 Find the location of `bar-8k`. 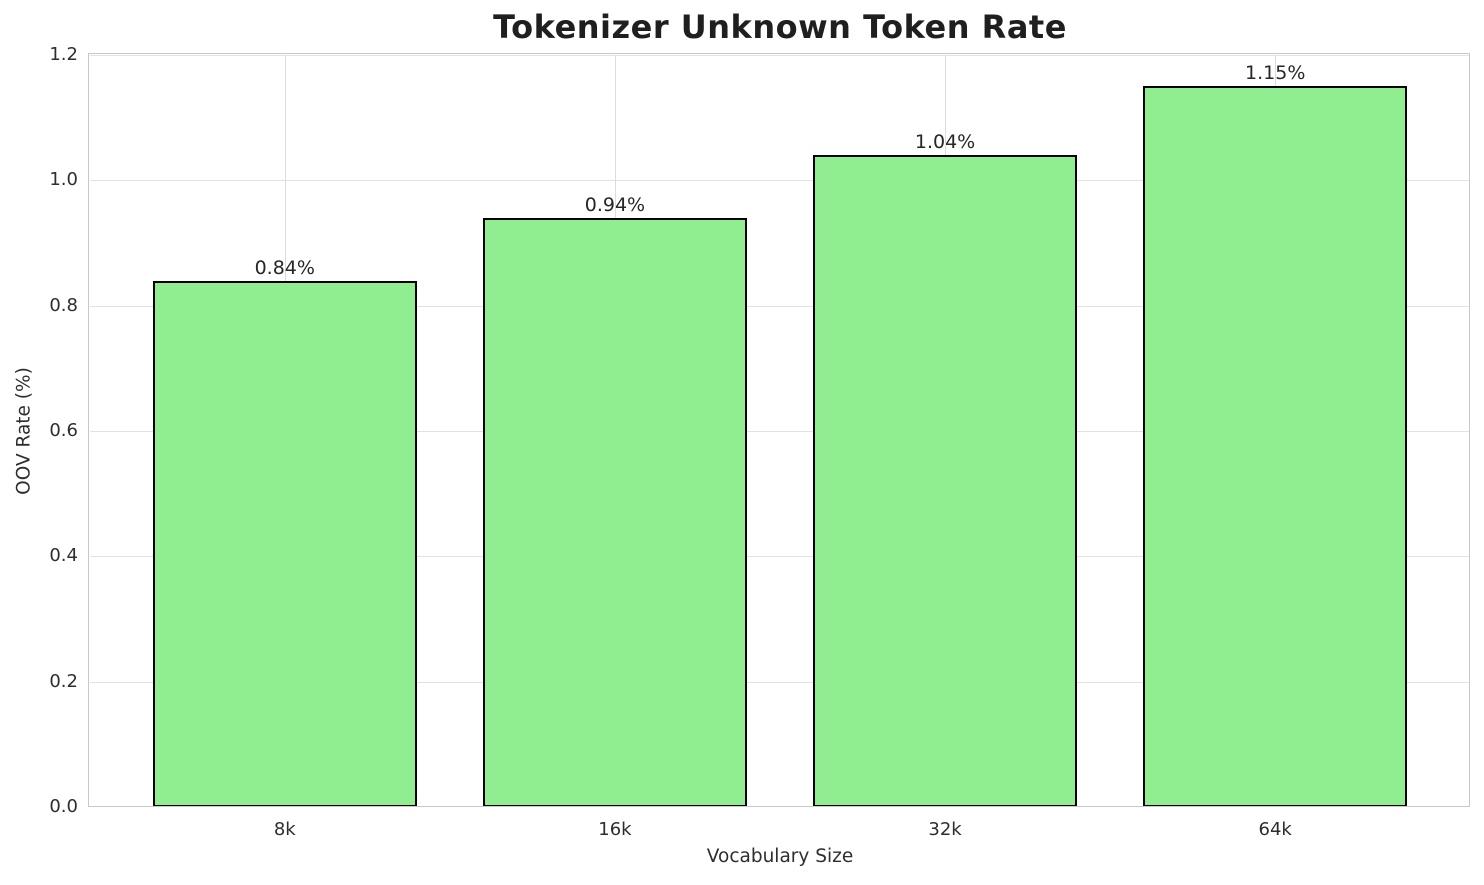

bar-8k is located at coordinates (284, 543).